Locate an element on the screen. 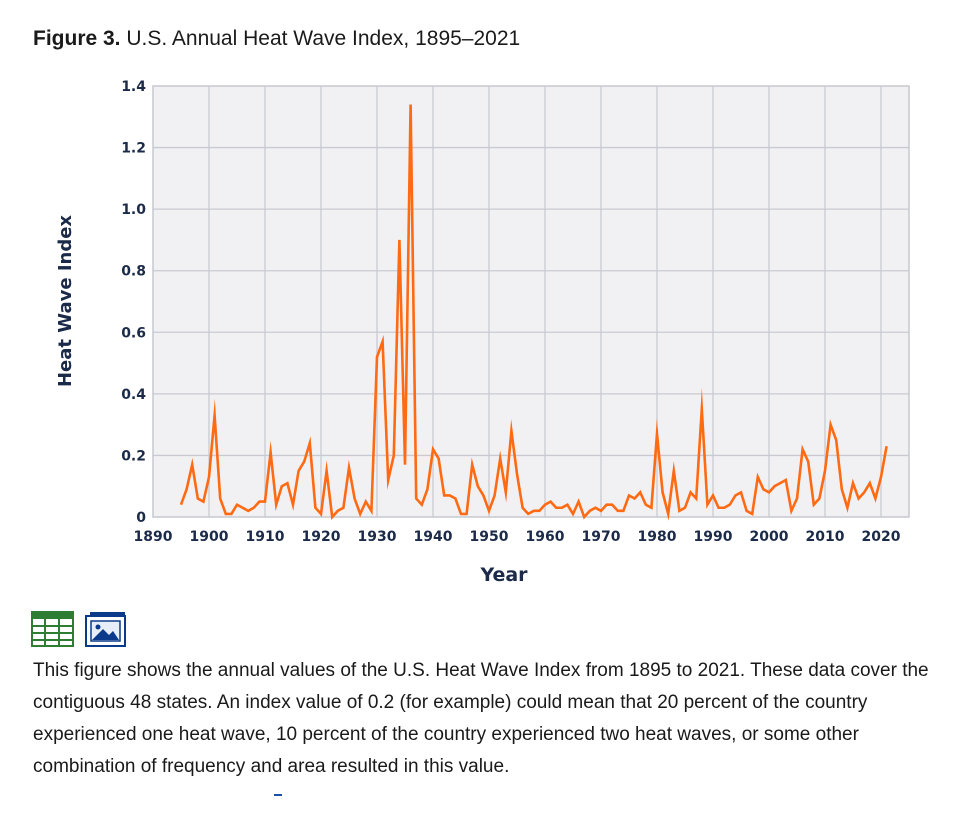 Image resolution: width=975 pixels, height=813 pixels. x-tick-label: 1960 is located at coordinates (545, 537).